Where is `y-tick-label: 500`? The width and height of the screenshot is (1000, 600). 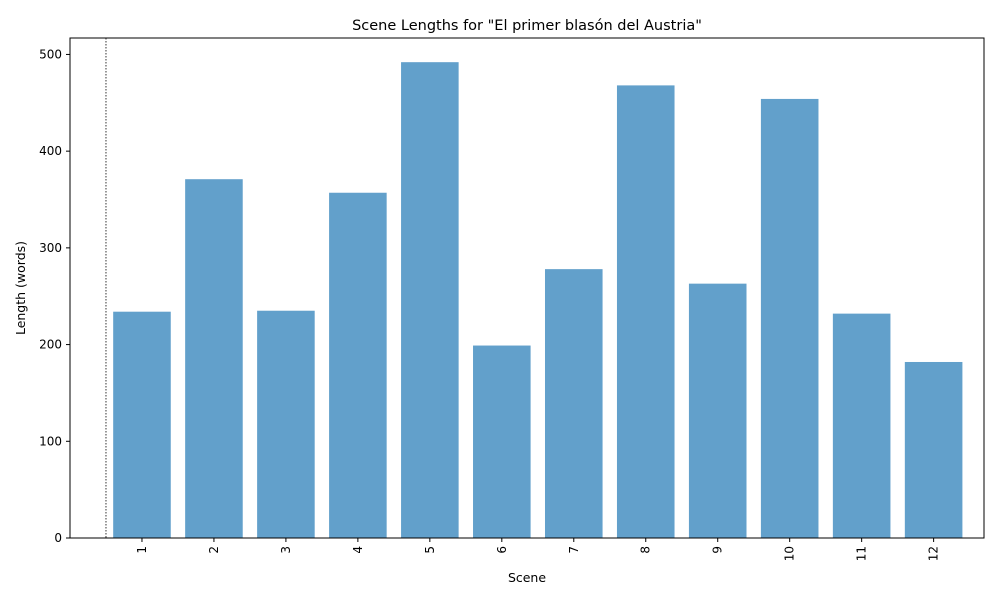
y-tick-label: 500 is located at coordinates (50, 54).